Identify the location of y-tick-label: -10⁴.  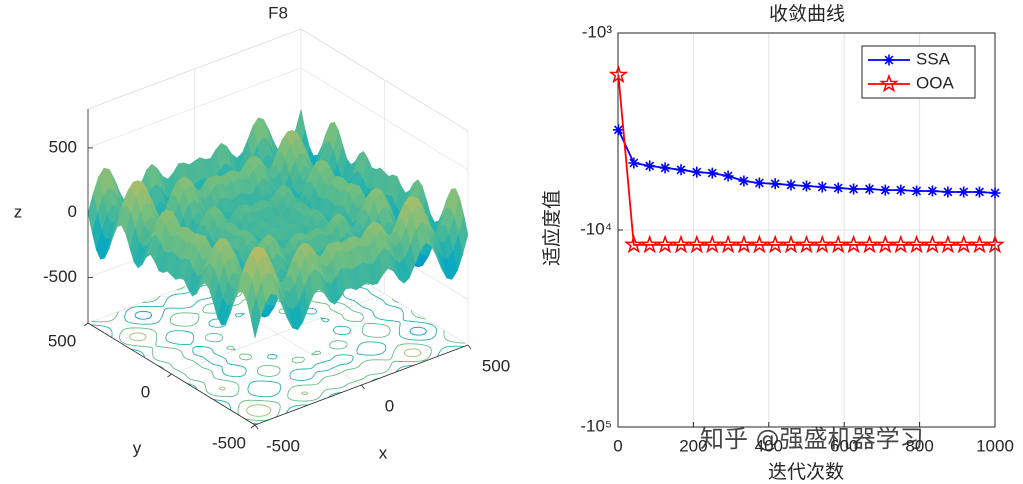
(596, 228).